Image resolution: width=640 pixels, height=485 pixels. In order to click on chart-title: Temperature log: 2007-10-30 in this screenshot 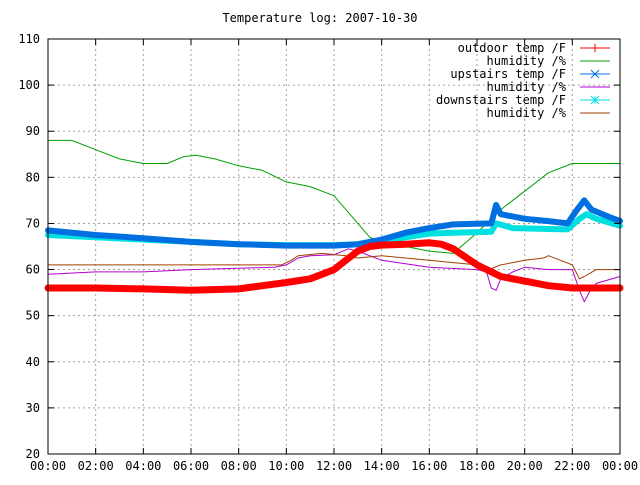, I will do `click(319, 18)`.